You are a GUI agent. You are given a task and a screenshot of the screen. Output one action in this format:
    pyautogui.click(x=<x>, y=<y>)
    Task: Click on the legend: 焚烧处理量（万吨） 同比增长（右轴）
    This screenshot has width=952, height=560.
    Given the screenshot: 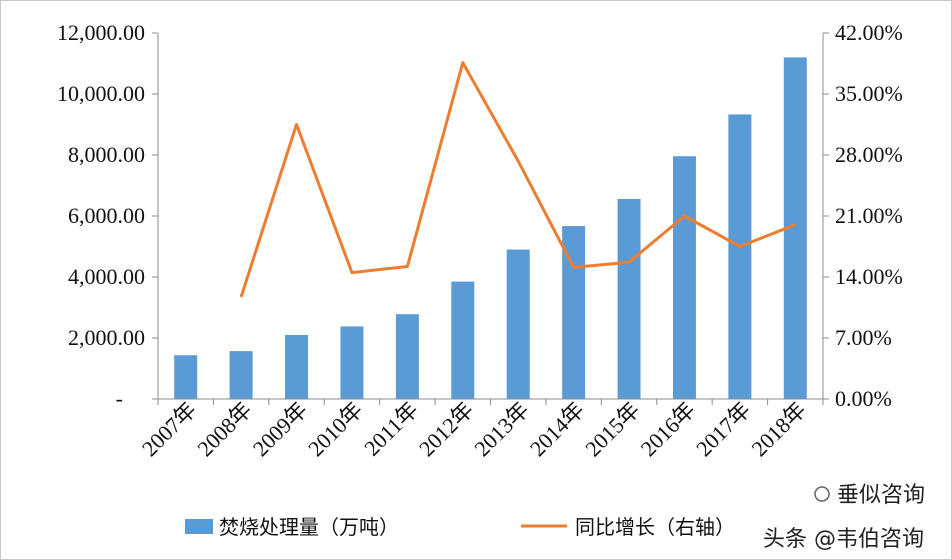 What is the action you would take?
    pyautogui.click(x=460, y=527)
    